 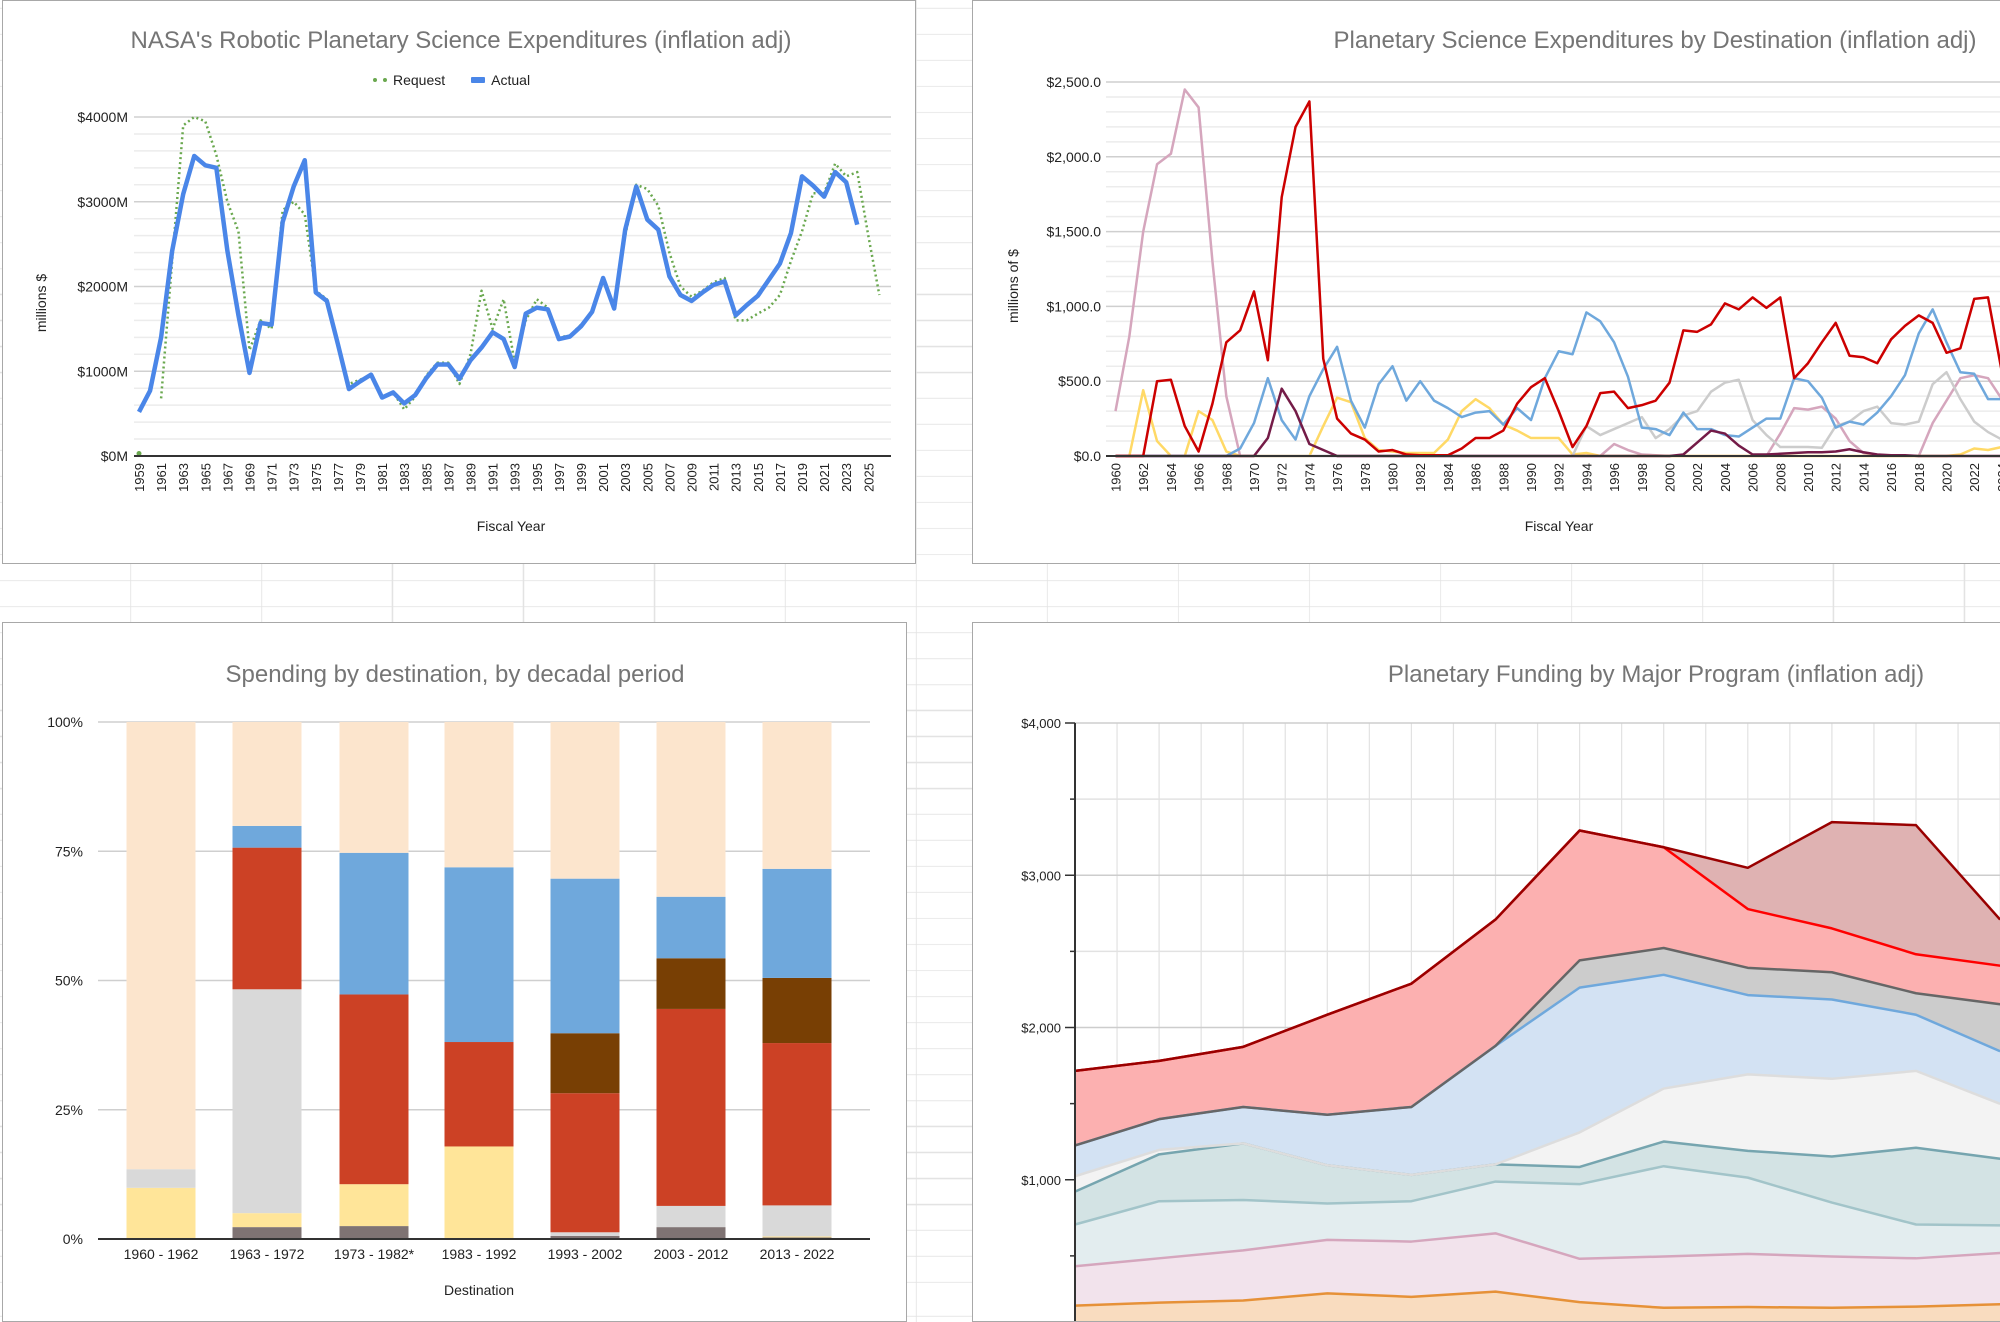 What do you see at coordinates (102, 117) in the screenshot?
I see `y-tick-label: $4000M` at bounding box center [102, 117].